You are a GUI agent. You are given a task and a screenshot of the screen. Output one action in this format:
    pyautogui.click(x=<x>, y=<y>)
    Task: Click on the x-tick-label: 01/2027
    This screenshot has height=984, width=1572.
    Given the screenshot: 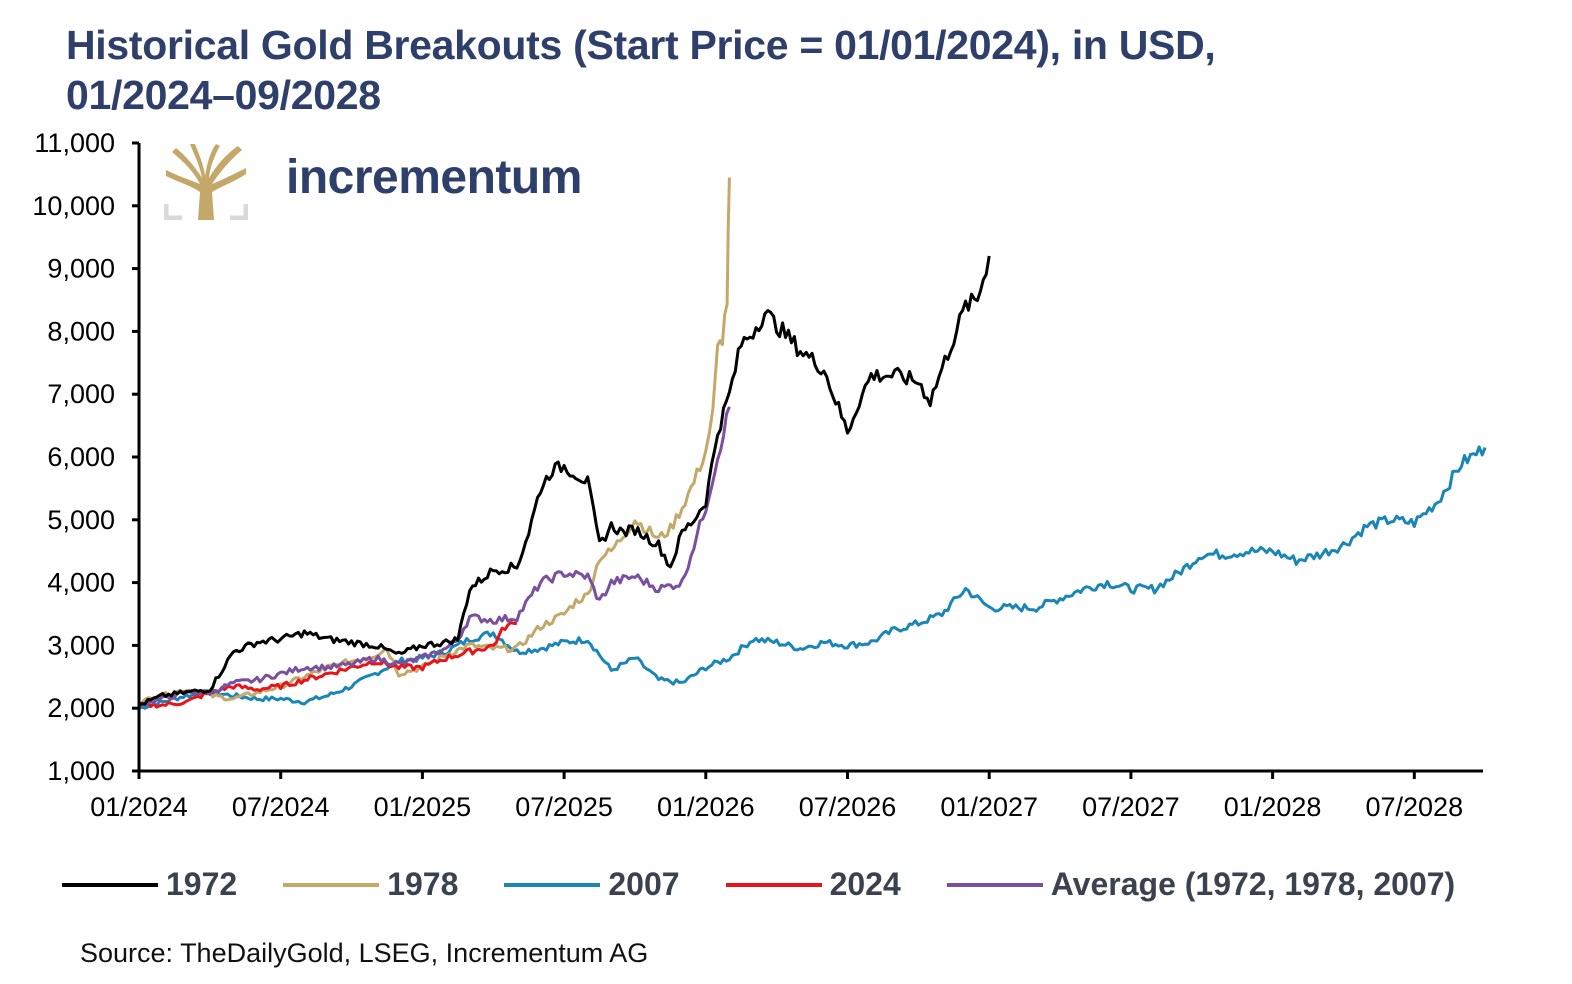 What is the action you would take?
    pyautogui.click(x=989, y=807)
    